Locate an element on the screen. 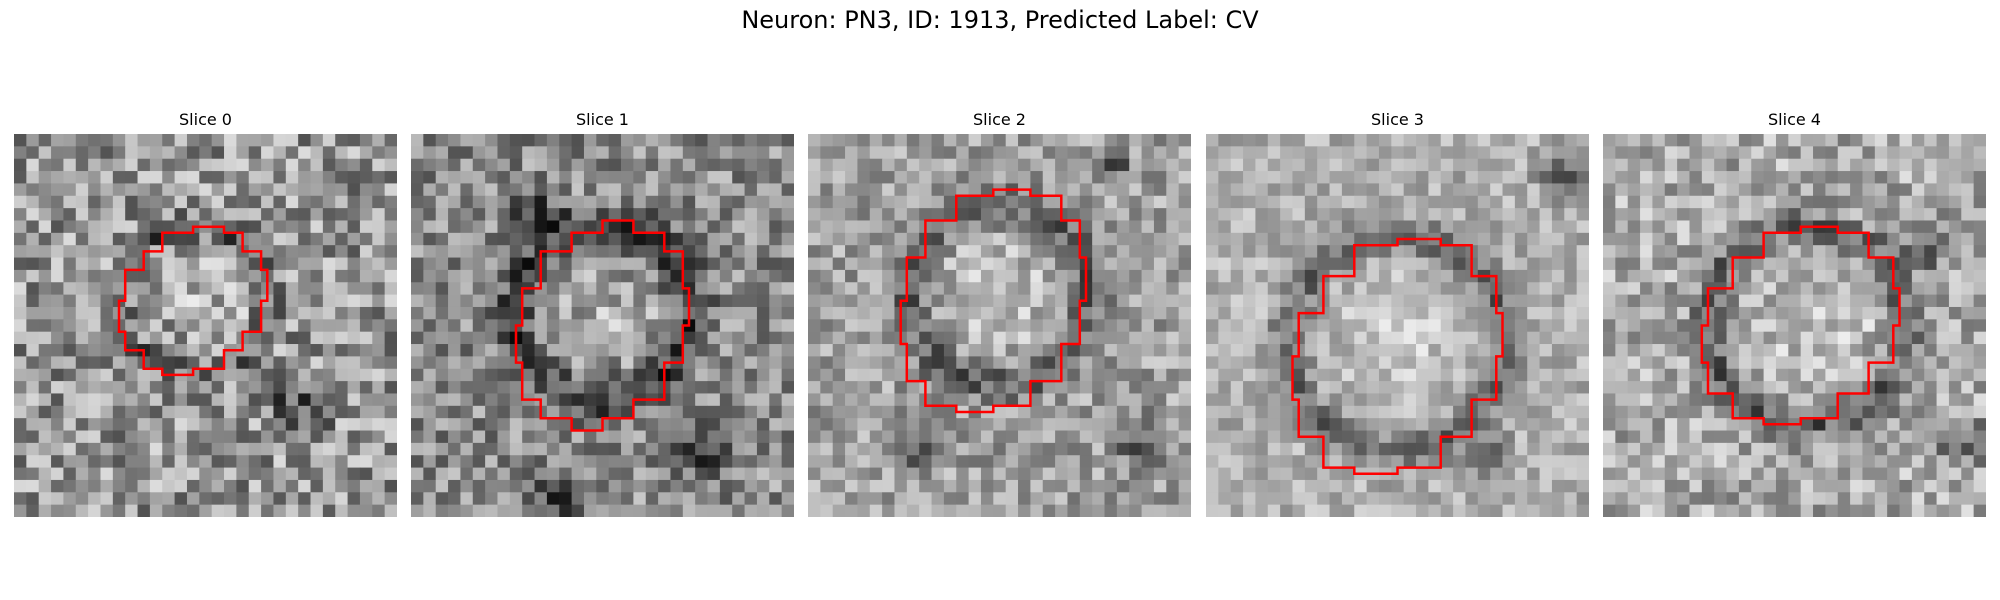  slice-title-4: Slice 4 is located at coordinates (1794, 119).